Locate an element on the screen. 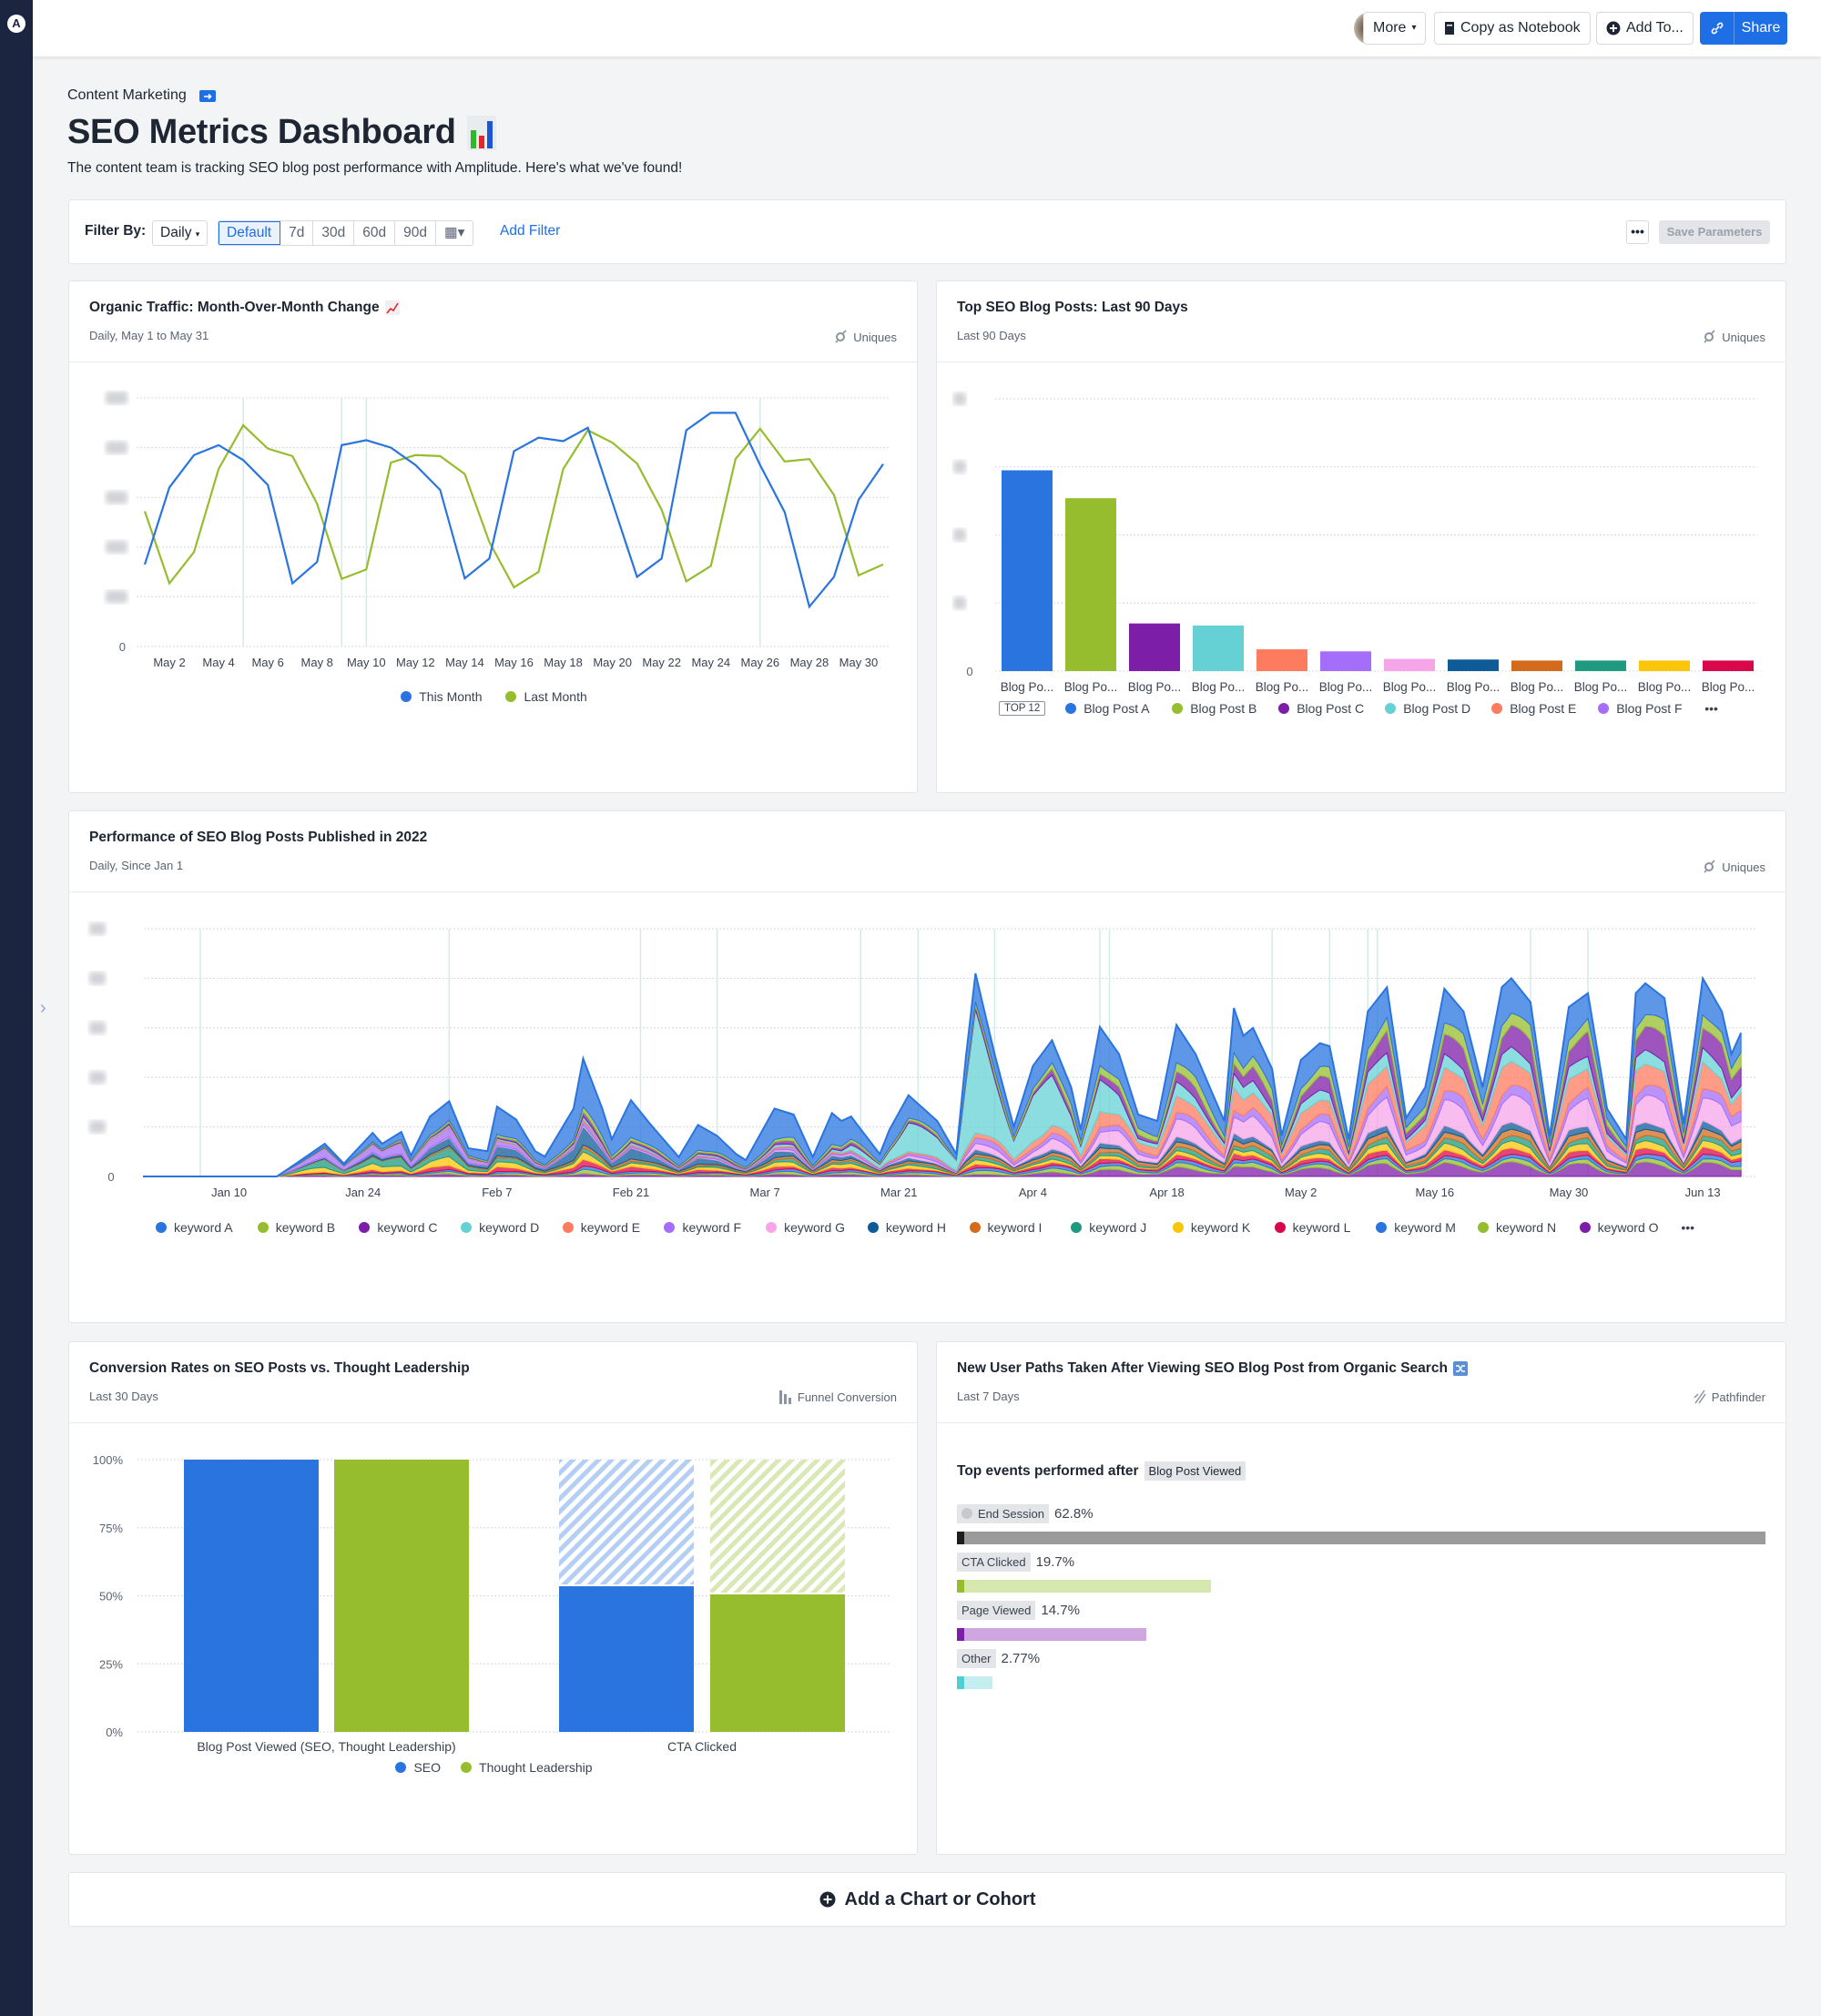 This screenshot has height=2016, width=1821. legend-item: keyword E is located at coordinates (613, 1227).